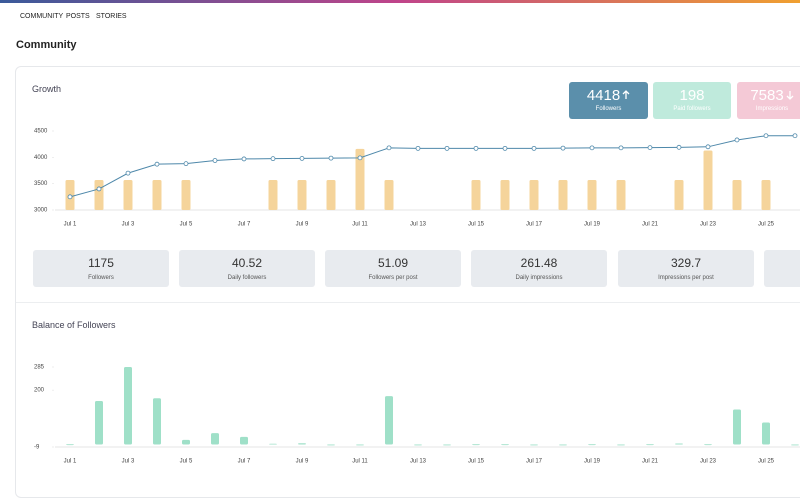 Image resolution: width=800 pixels, height=498 pixels. What do you see at coordinates (686, 268) in the screenshot?
I see `stat-card: 329.7 Impressions per post` at bounding box center [686, 268].